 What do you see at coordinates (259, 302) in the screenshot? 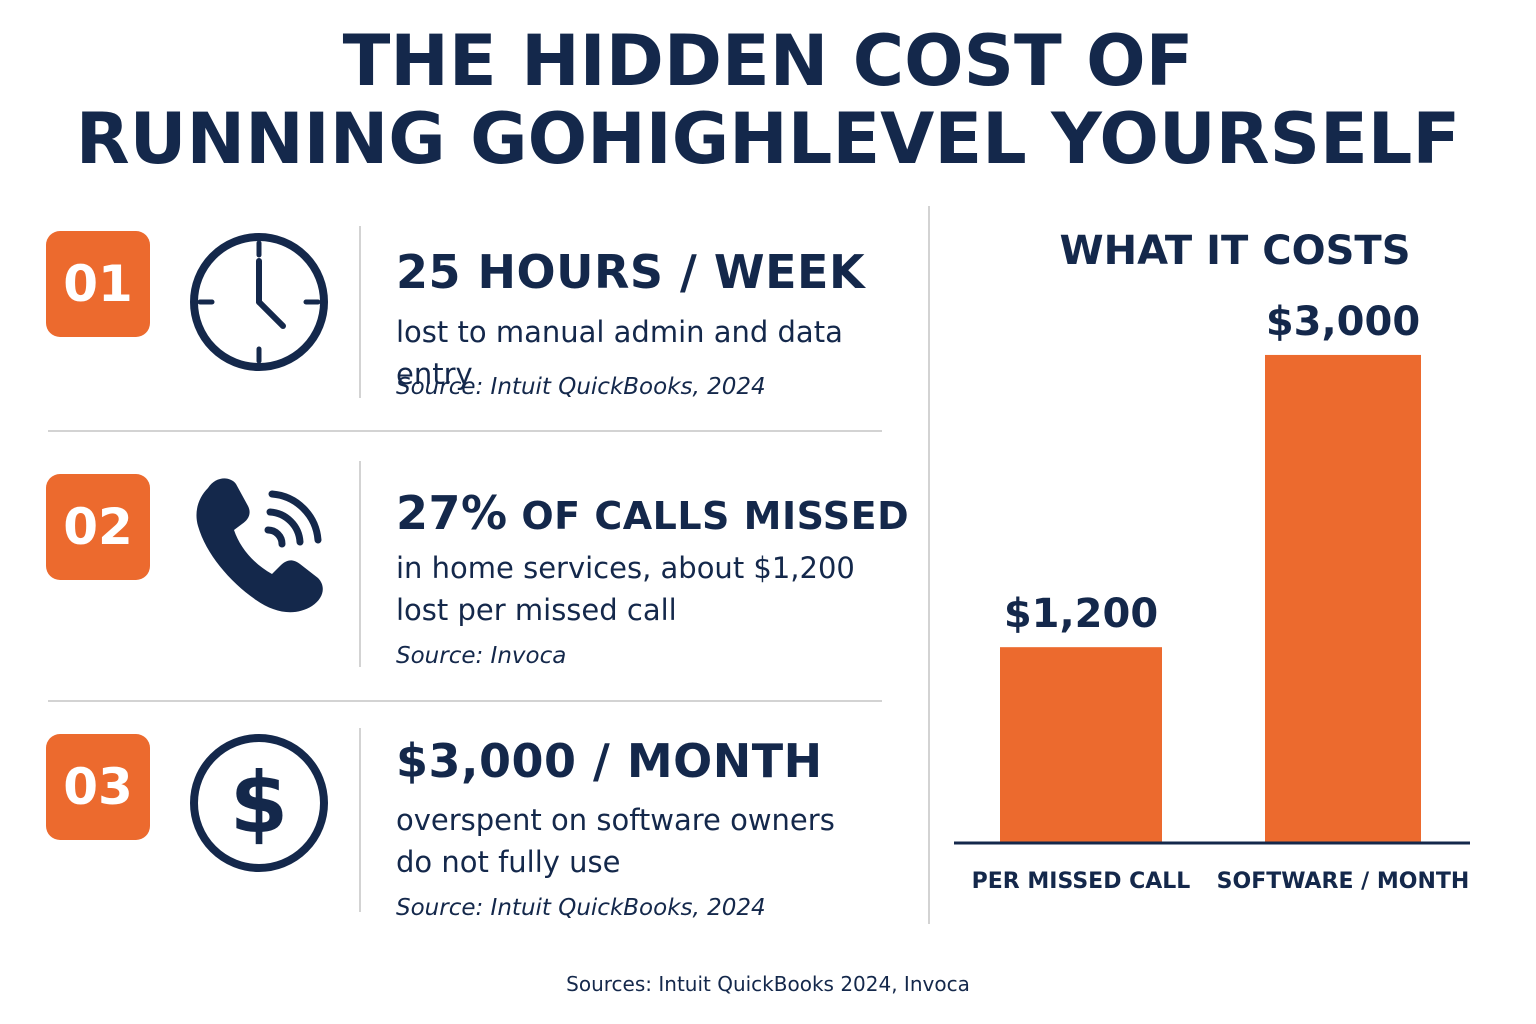
I see `clock-icon` at bounding box center [259, 302].